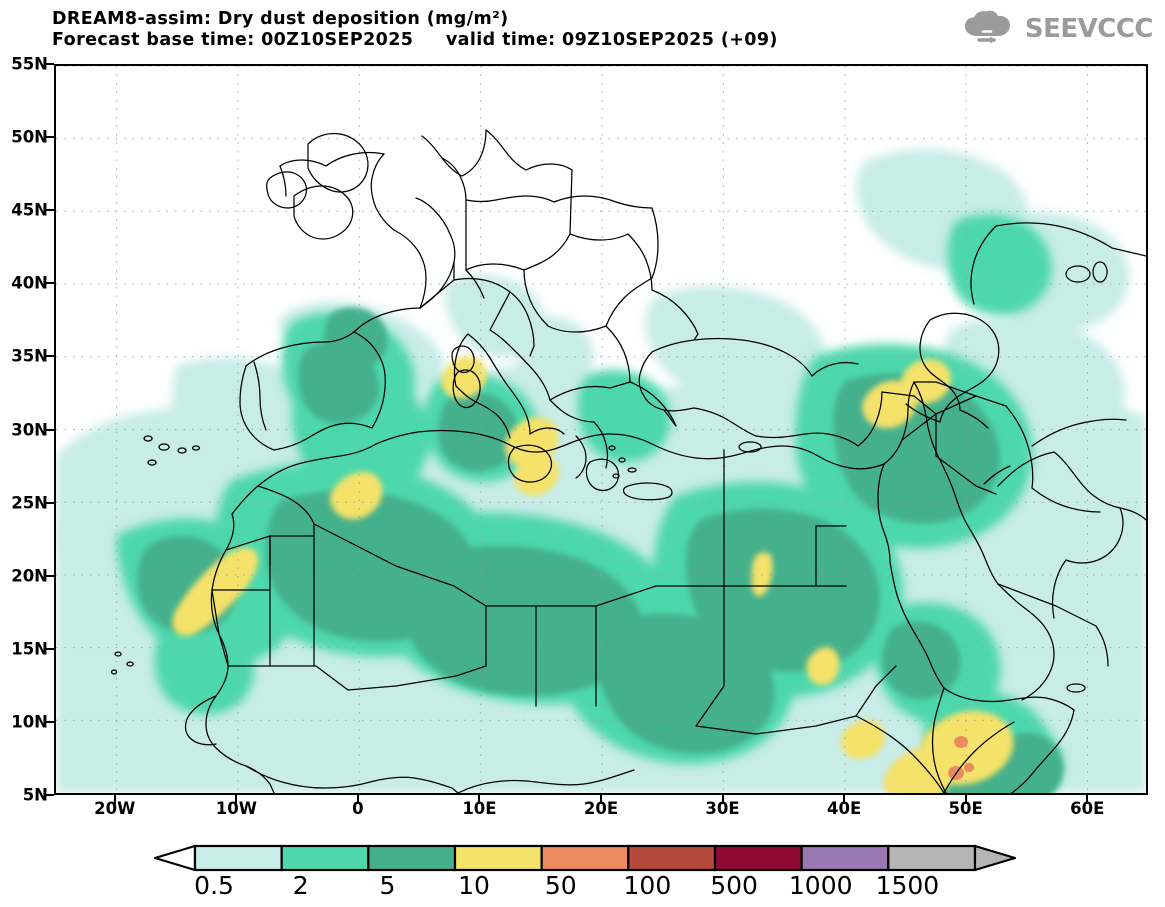  I want to click on lat-axis-label: 50N, so click(29, 137).